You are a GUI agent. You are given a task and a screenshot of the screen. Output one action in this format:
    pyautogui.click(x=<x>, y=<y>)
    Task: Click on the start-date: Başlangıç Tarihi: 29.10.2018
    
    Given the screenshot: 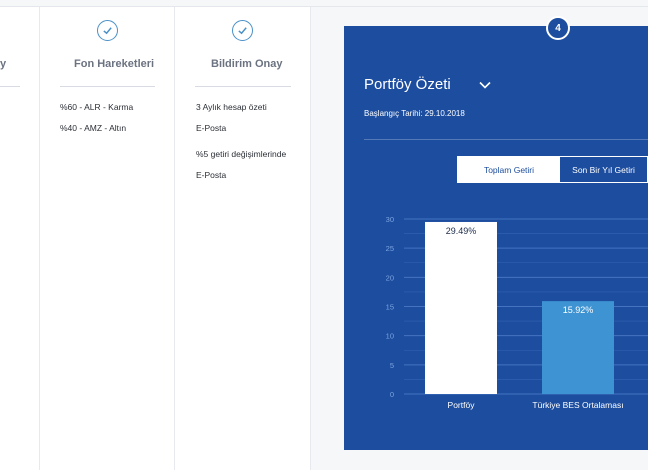 What is the action you would take?
    pyautogui.click(x=414, y=113)
    